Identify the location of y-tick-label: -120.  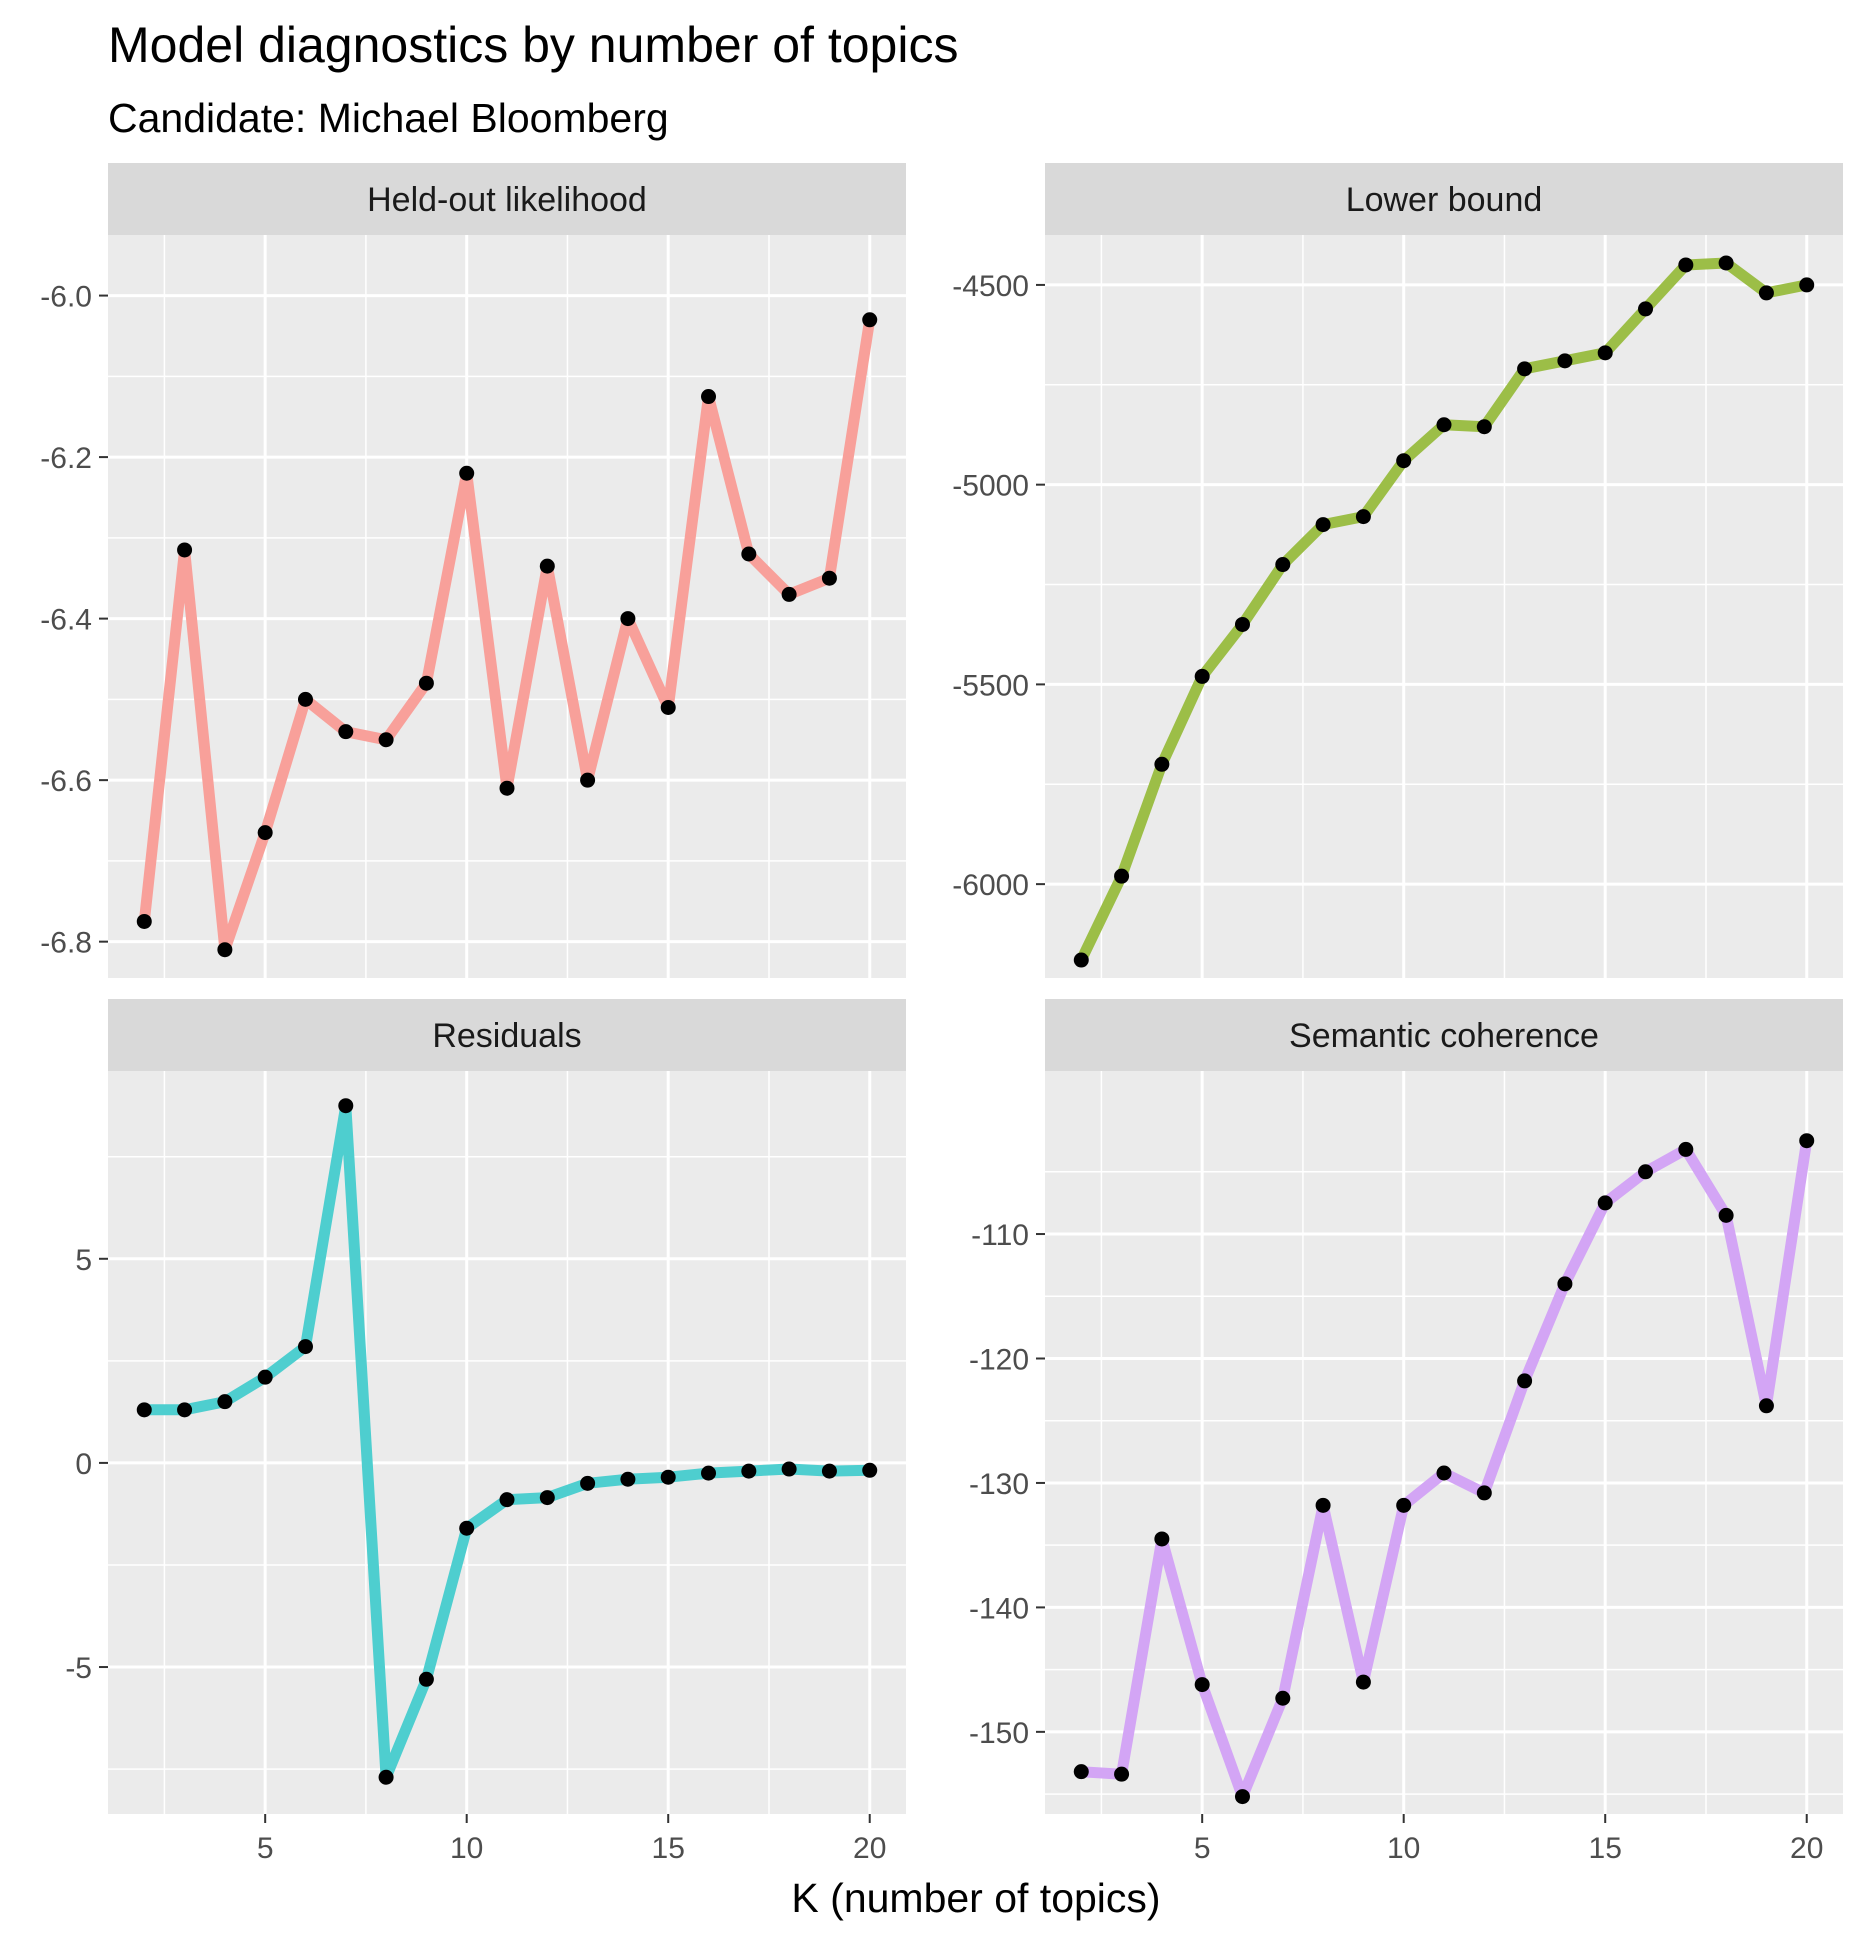
(999, 1359).